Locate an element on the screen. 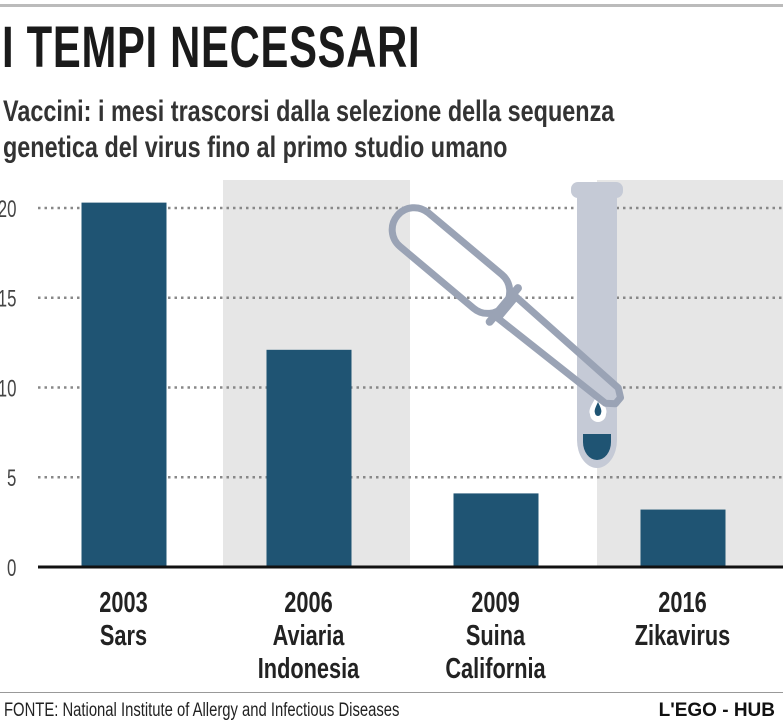 This screenshot has height=724, width=783. source-label: FONTE: is located at coordinates (31, 710).